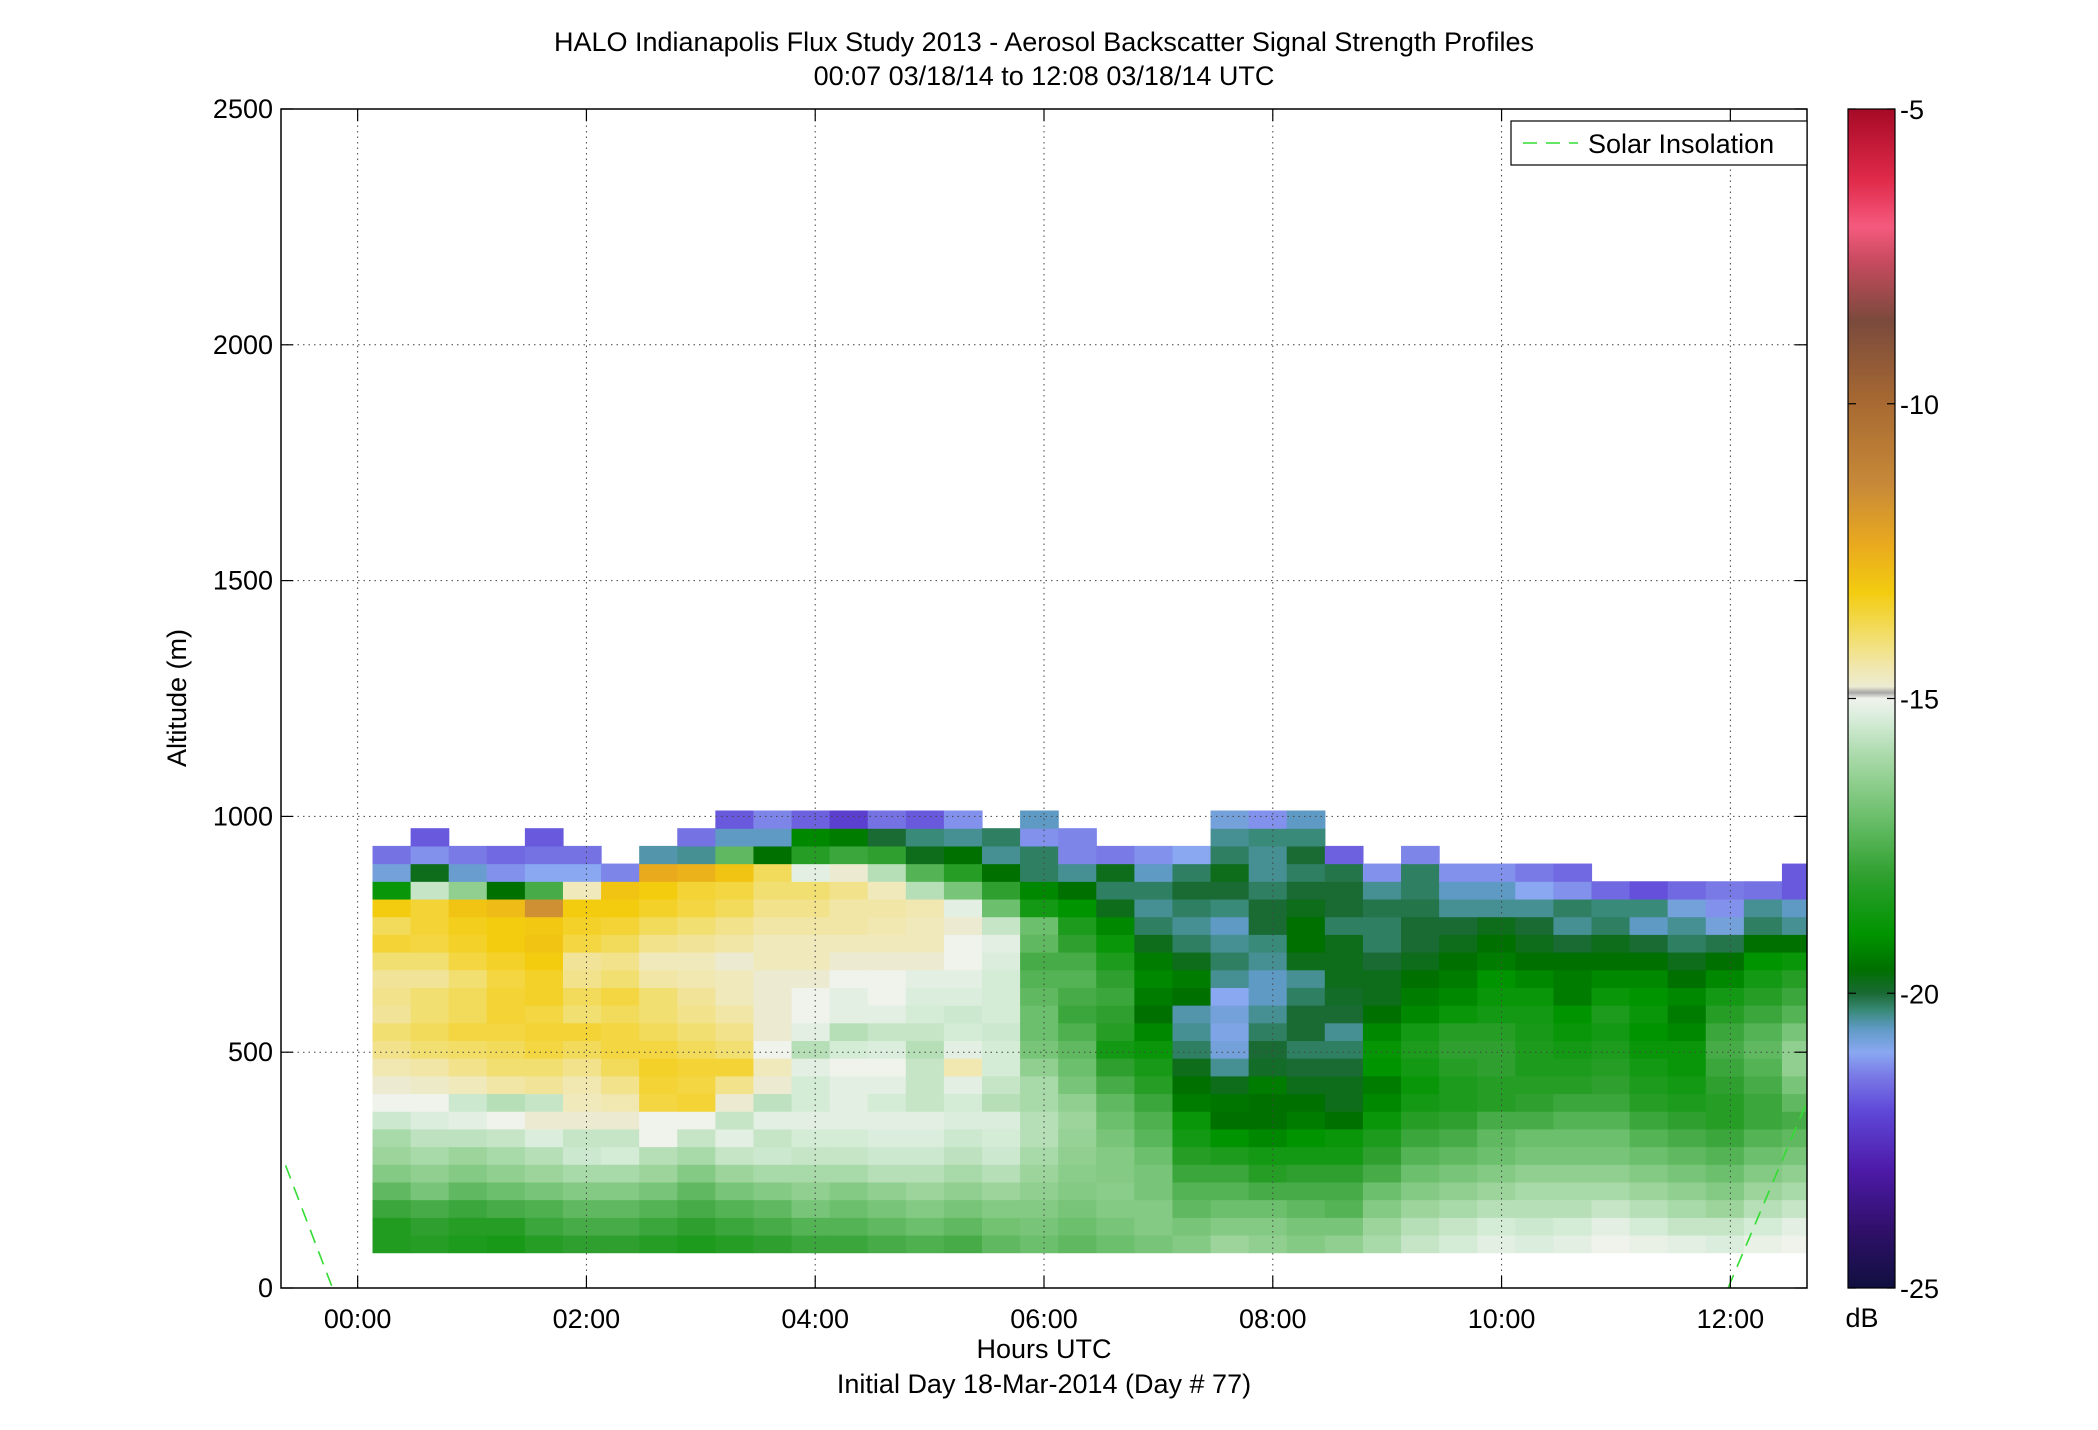 This screenshot has width=2098, height=1430. I want to click on legend-box, so click(1659, 143).